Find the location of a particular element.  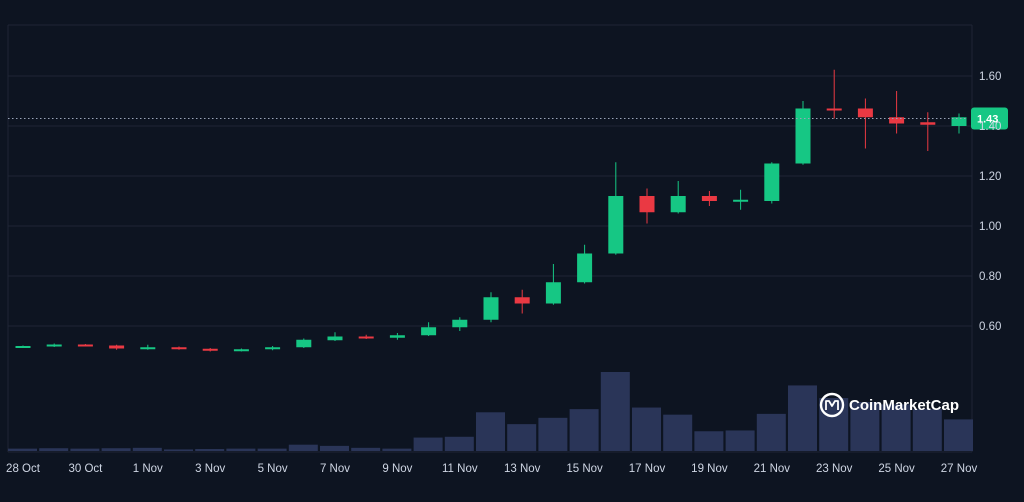

x-tick-label: 17 Nov is located at coordinates (647, 469).